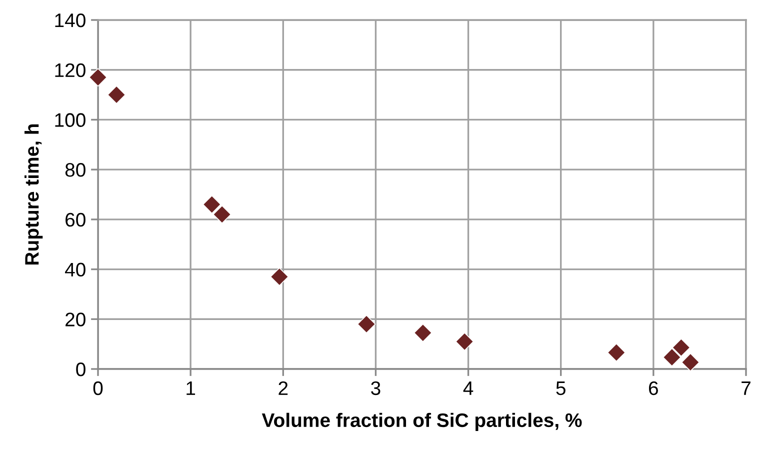 The height and width of the screenshot is (449, 760). What do you see at coordinates (746, 388) in the screenshot?
I see `x-tick-label: 7` at bounding box center [746, 388].